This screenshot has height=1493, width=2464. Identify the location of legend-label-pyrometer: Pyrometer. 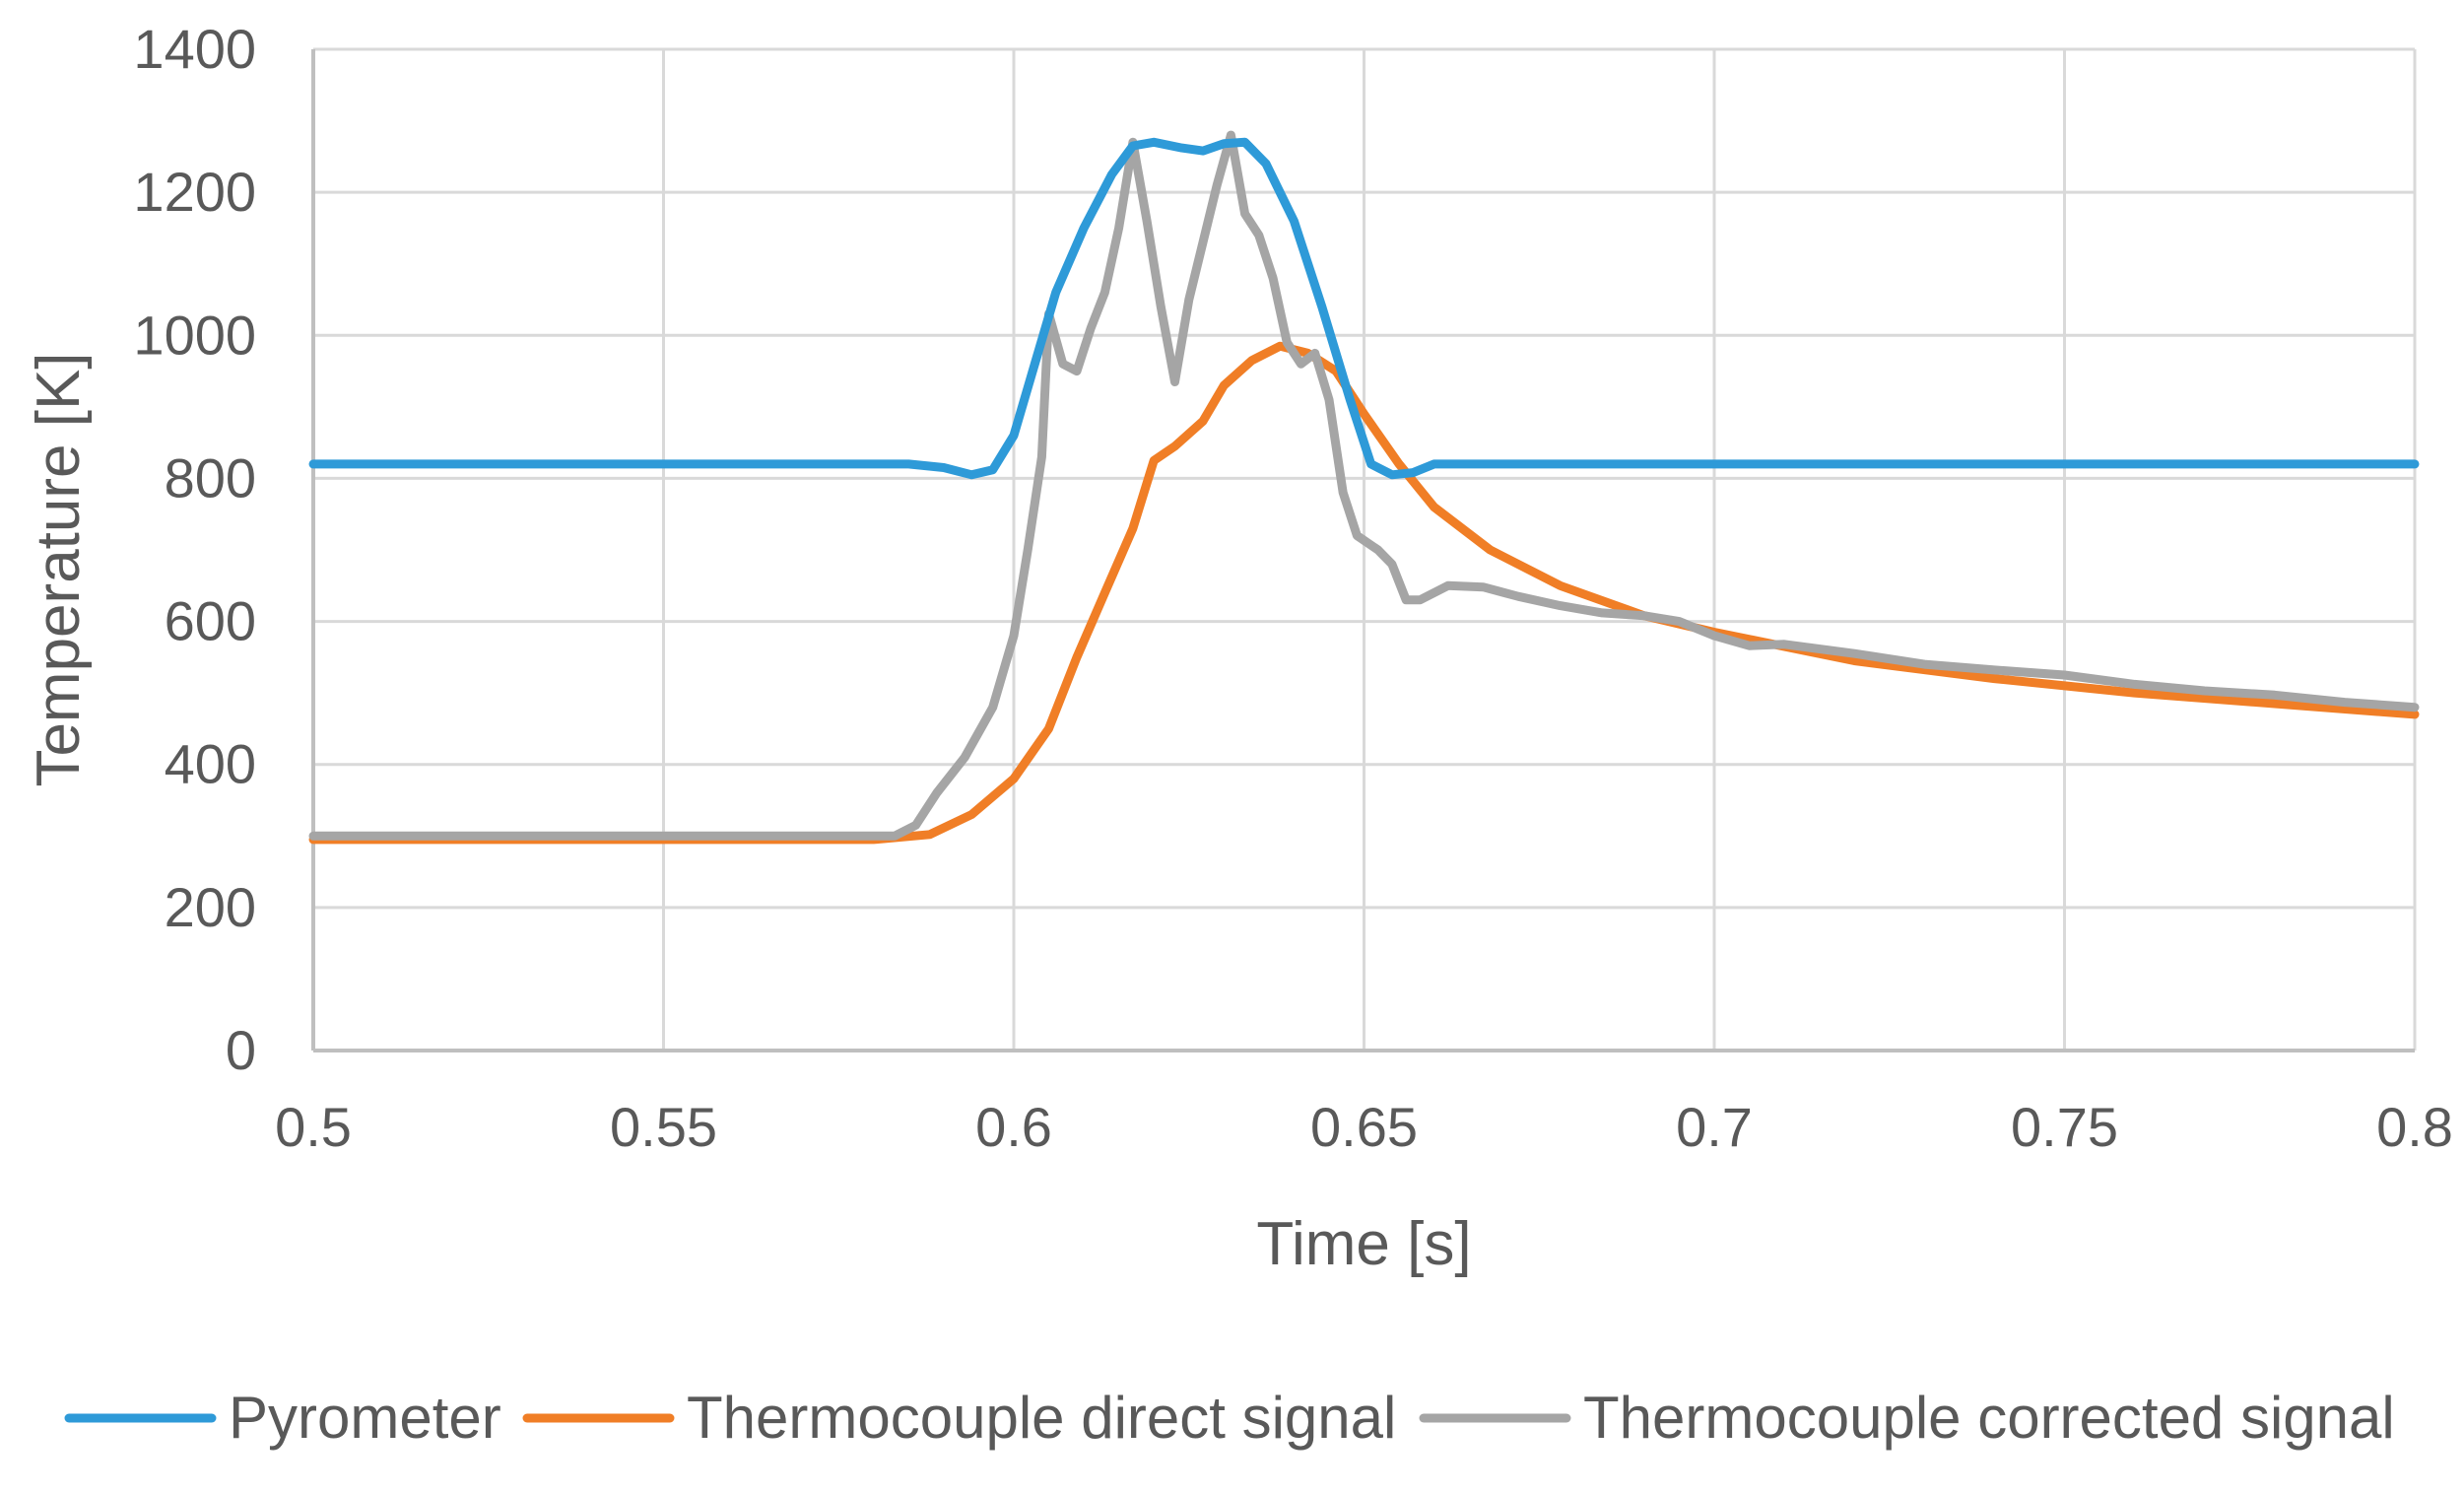
(365, 1418).